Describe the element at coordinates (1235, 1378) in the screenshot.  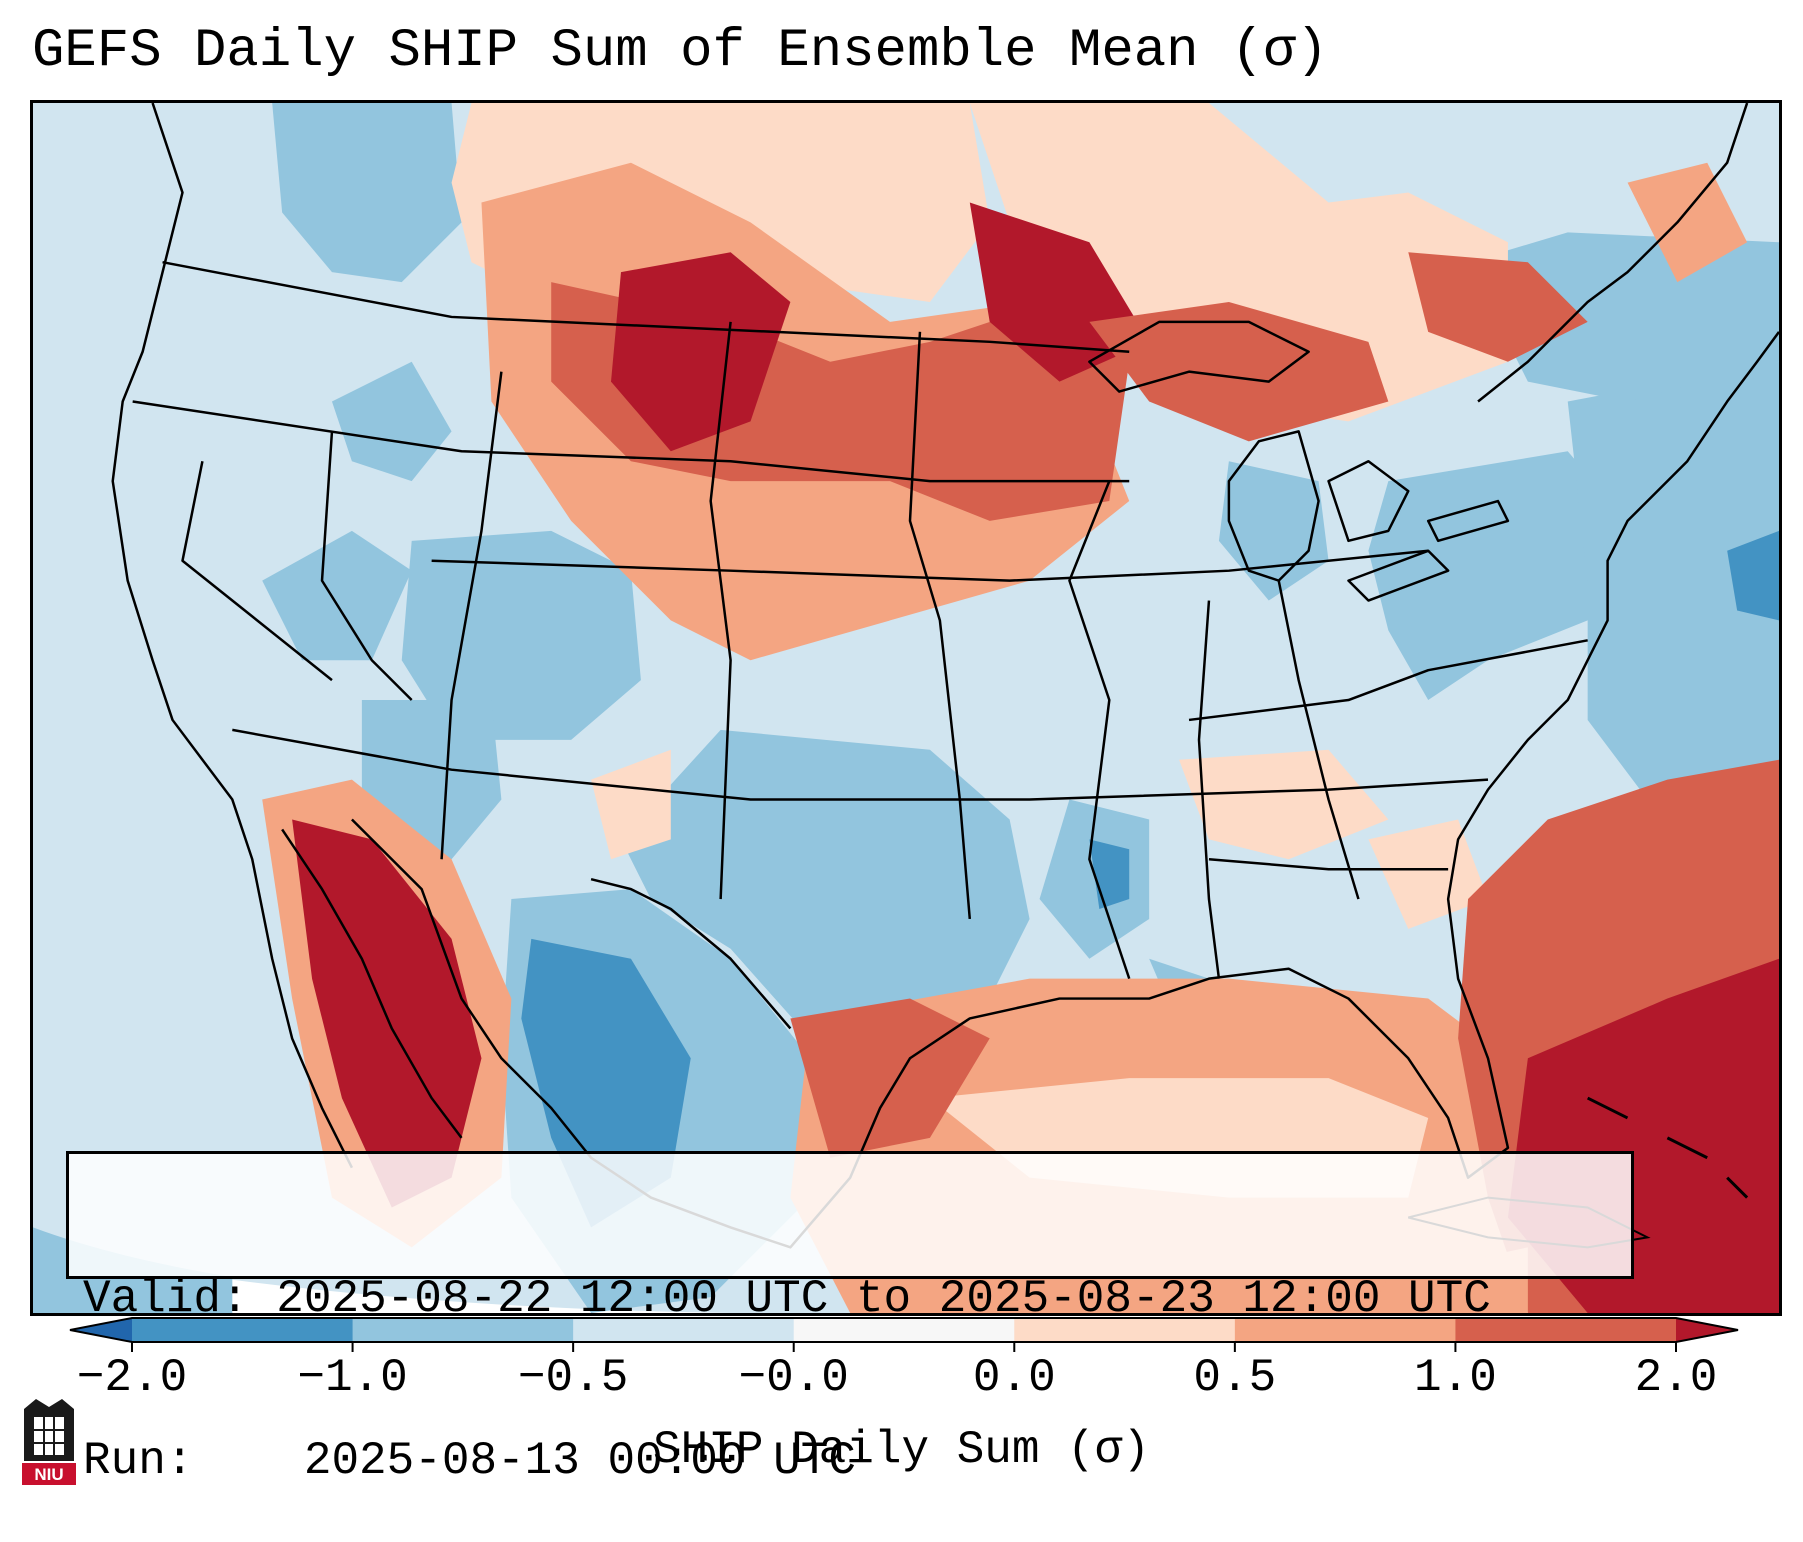
I see `colorbar-tick-label: 0.5` at that location.